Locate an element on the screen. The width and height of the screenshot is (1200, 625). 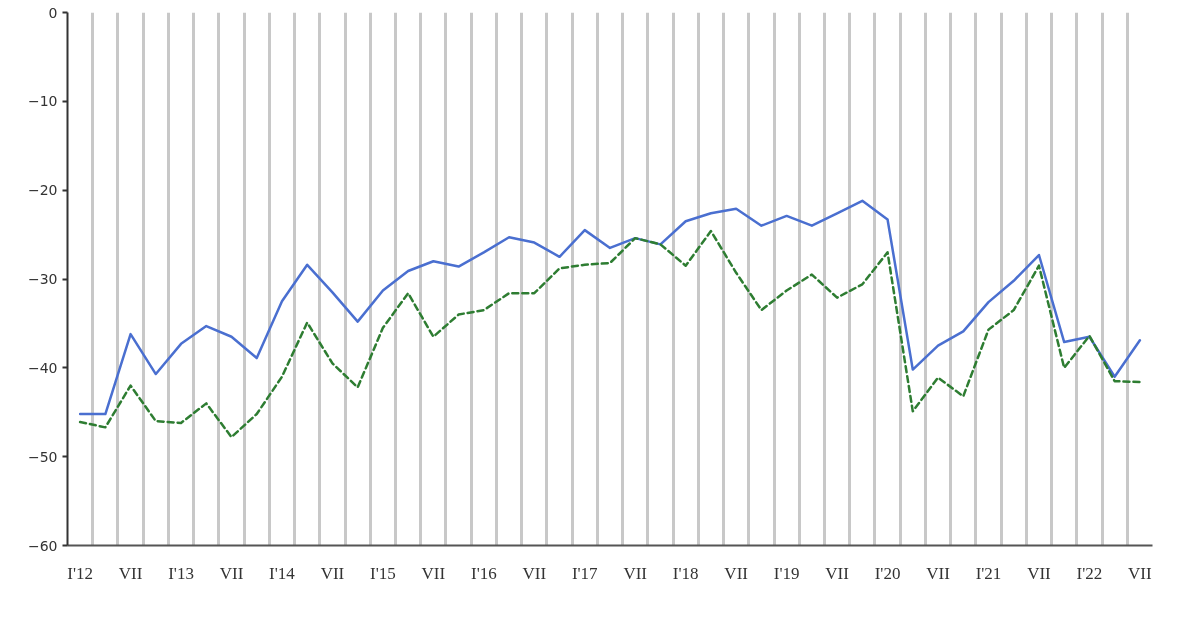
x-tick-label: I'12 is located at coordinates (80, 573).